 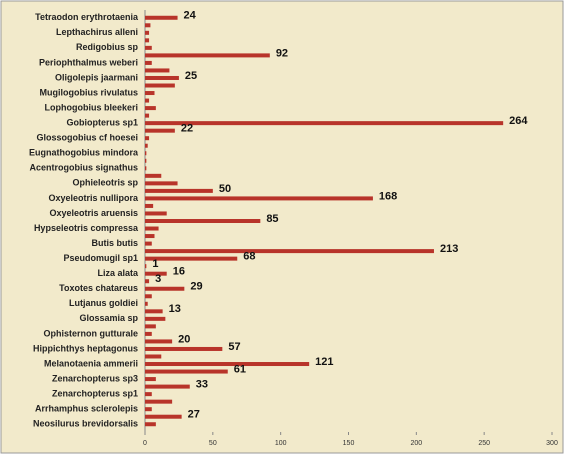 What do you see at coordinates (105, 183) in the screenshot?
I see `category-label: Ophieleotris sp` at bounding box center [105, 183].